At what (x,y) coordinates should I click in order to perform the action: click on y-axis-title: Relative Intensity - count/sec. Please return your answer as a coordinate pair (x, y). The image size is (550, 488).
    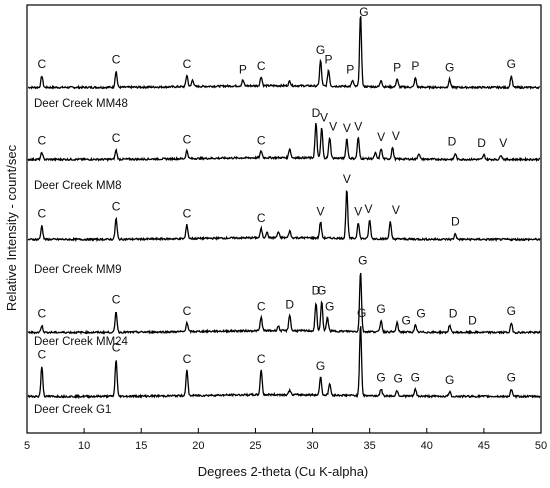
    Looking at the image, I should click on (11, 227).